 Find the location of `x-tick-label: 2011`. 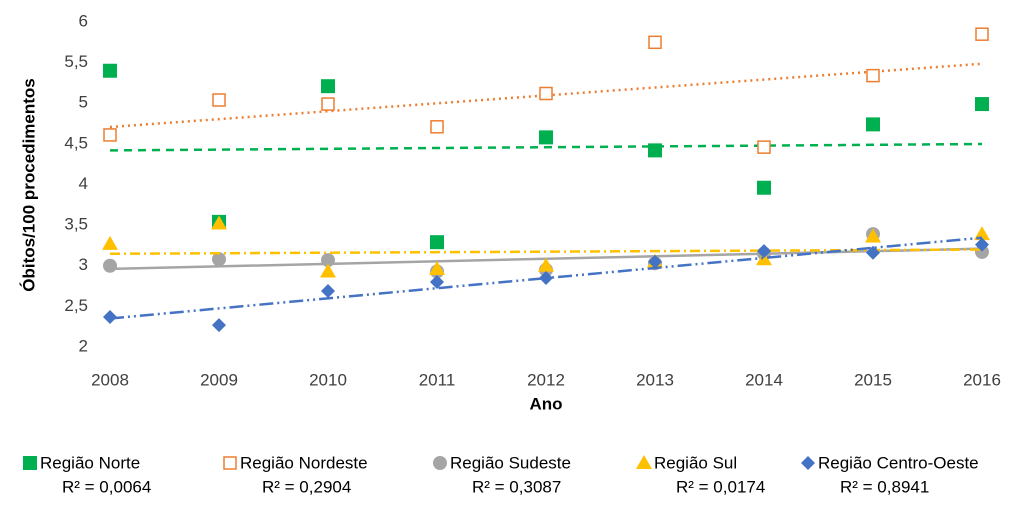

x-tick-label: 2011 is located at coordinates (437, 379).